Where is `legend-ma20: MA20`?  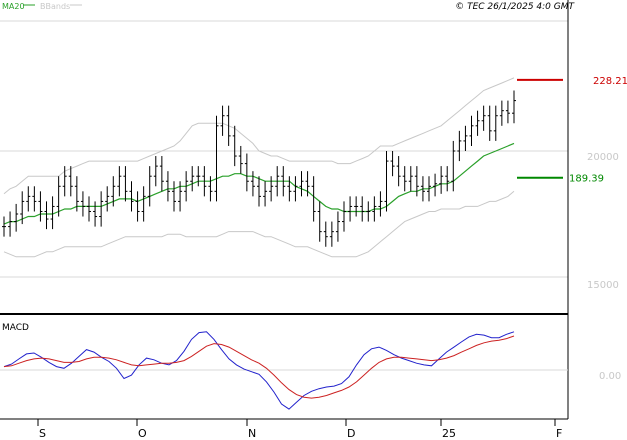
legend-ma20: MA20 is located at coordinates (13, 6).